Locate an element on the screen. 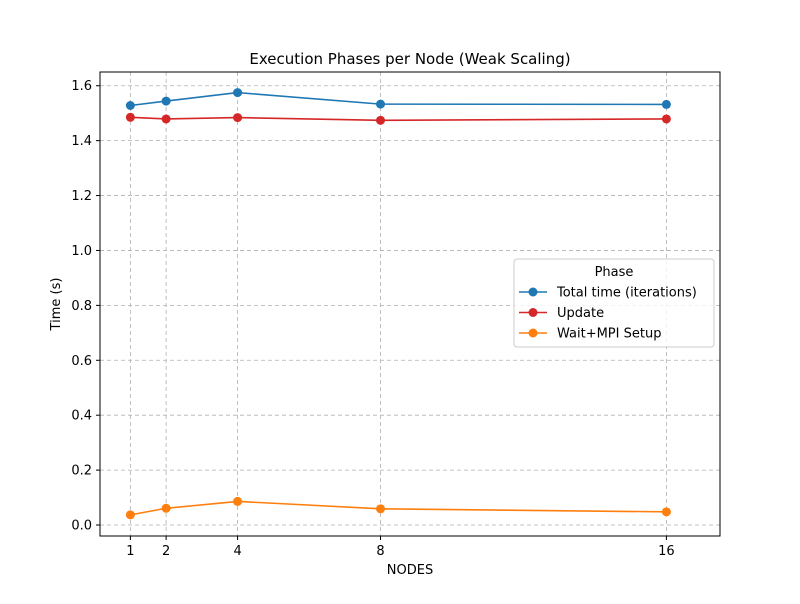 This screenshot has width=800, height=604. y-tick-label: 0.4 is located at coordinates (81, 416).